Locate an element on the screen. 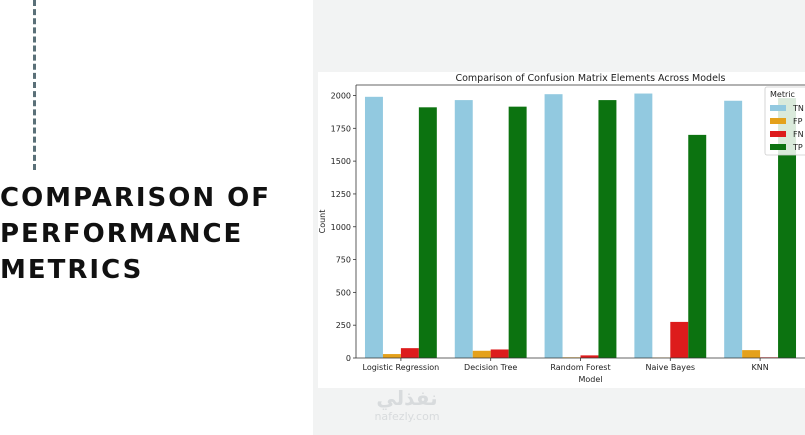  y-tick-label: 1000 is located at coordinates (341, 227).